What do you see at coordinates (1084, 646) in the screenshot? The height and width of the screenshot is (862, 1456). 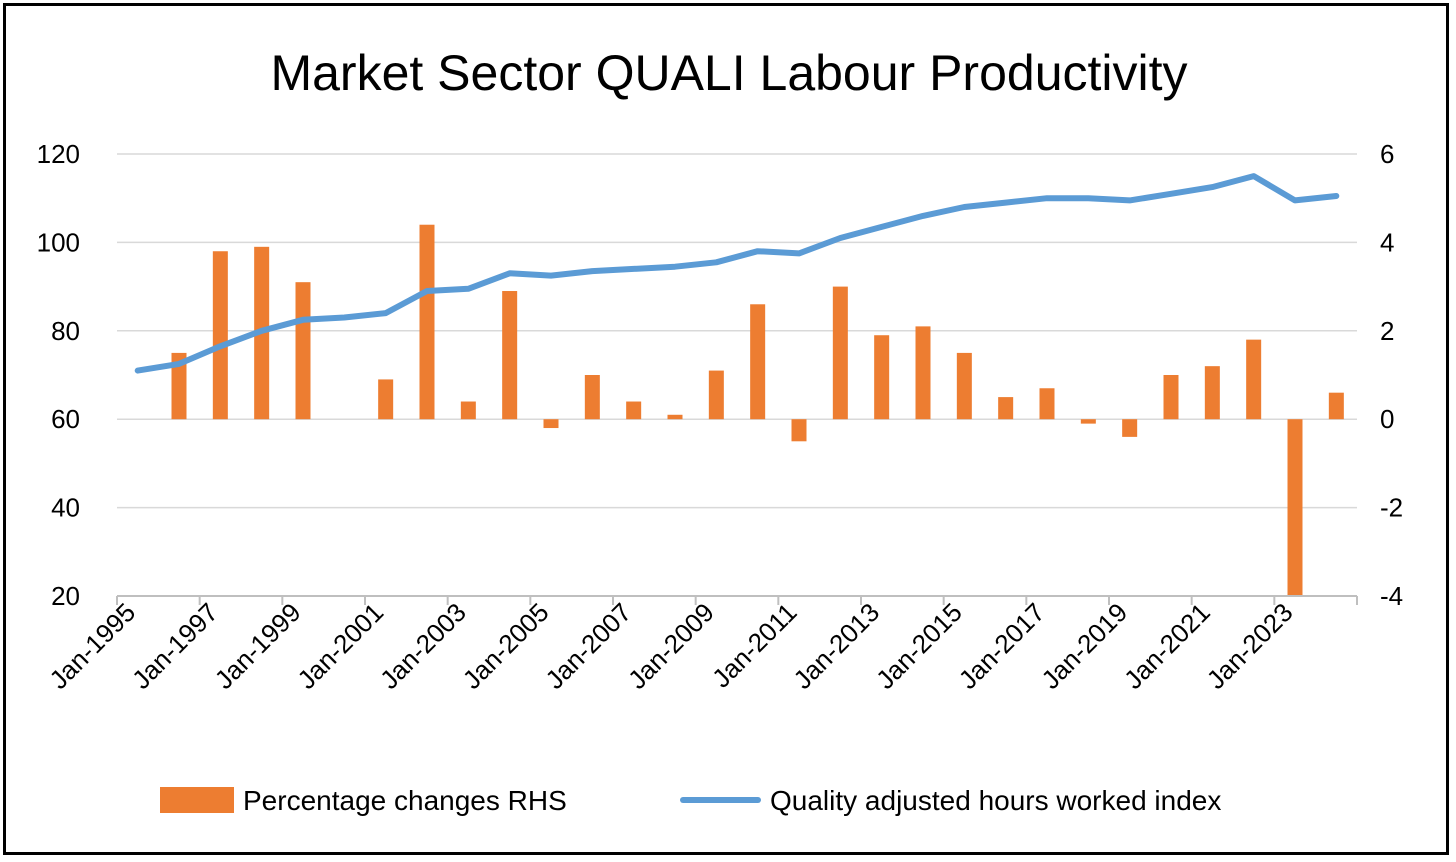 I see `x-axis-tick-label: Jan-2019` at bounding box center [1084, 646].